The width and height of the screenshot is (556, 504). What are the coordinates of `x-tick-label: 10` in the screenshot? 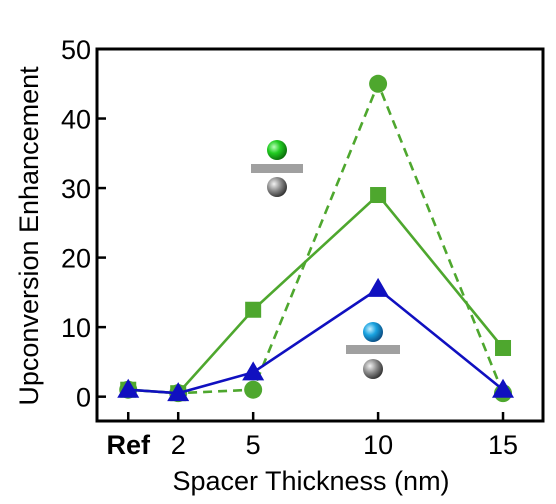 It's located at (378, 445).